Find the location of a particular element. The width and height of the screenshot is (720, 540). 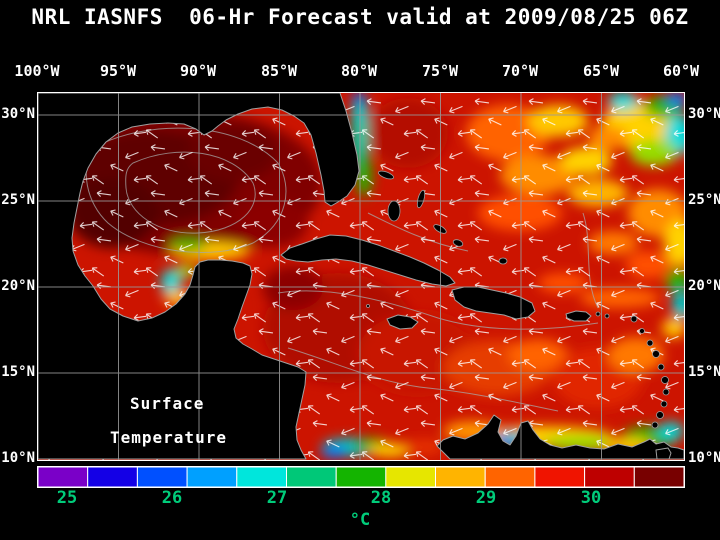

colorbar-tick: 28 is located at coordinates (381, 498).